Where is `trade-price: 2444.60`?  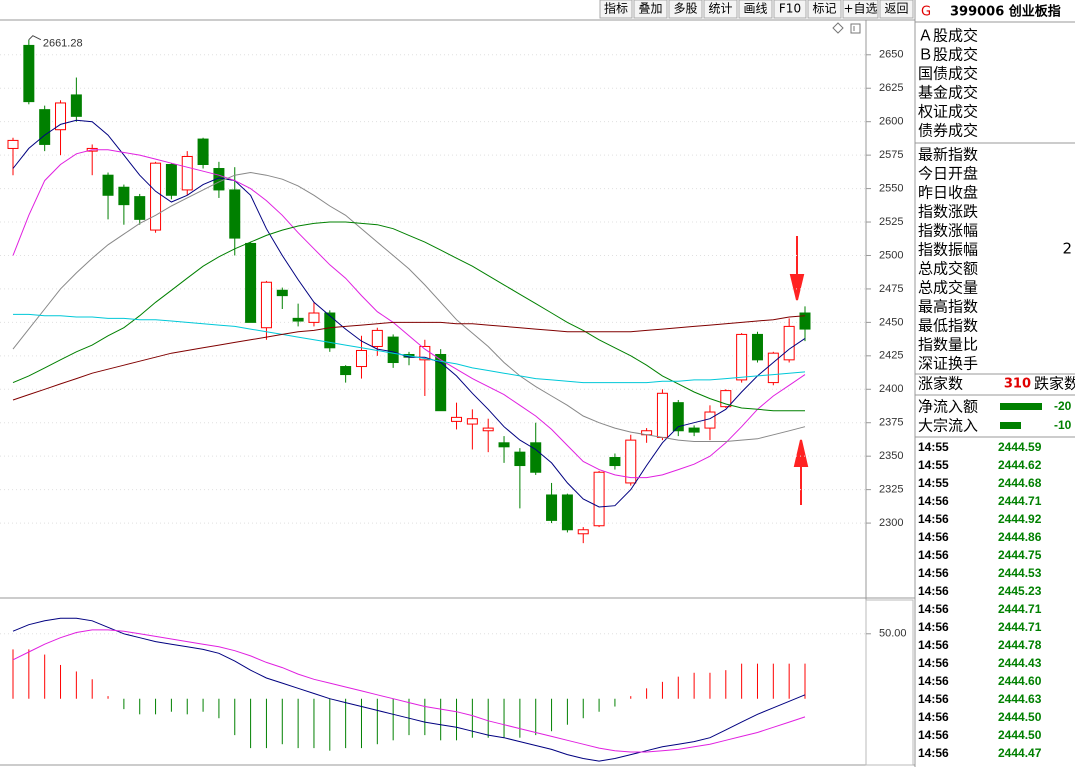 trade-price: 2444.60 is located at coordinates (1020, 681).